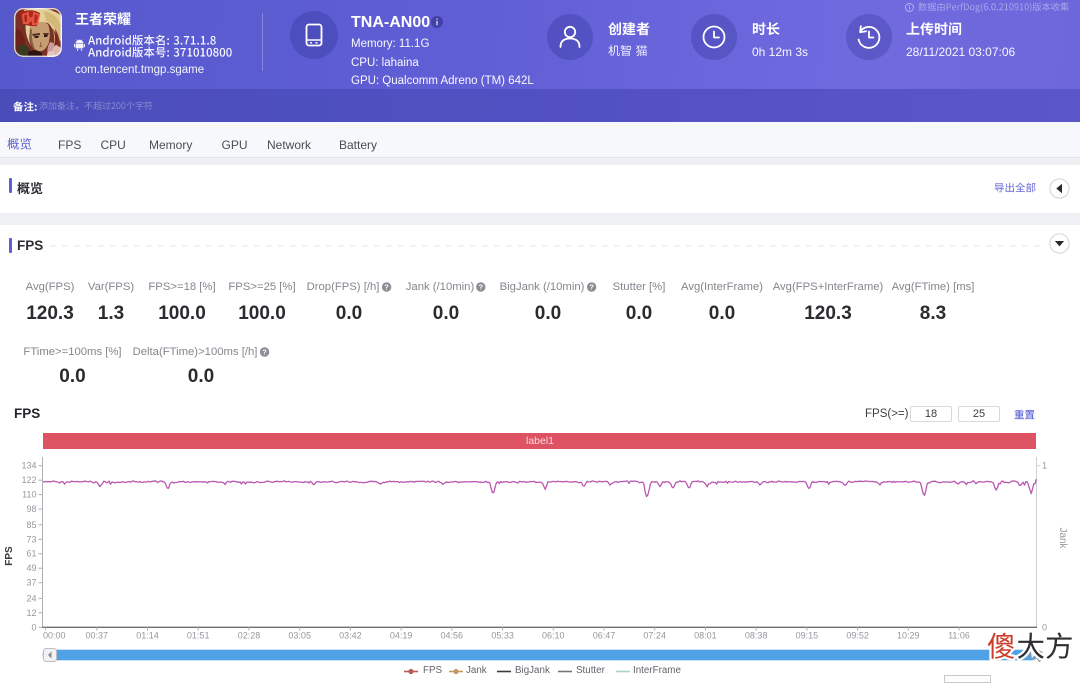  What do you see at coordinates (29, 495) in the screenshot?
I see `svg-text: 110` at bounding box center [29, 495].